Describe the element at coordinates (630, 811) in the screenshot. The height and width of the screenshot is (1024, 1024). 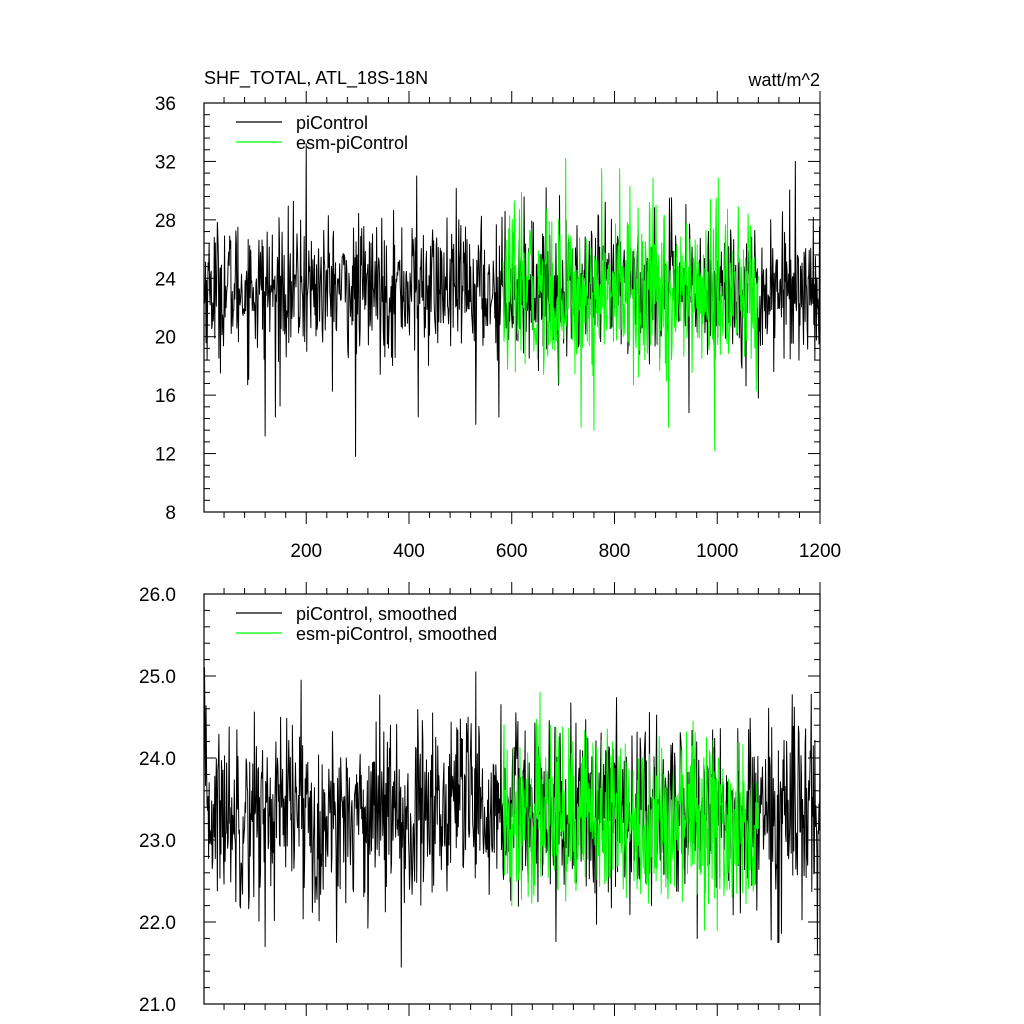
I see `series-line-esm-picontrol-smoothed` at that location.